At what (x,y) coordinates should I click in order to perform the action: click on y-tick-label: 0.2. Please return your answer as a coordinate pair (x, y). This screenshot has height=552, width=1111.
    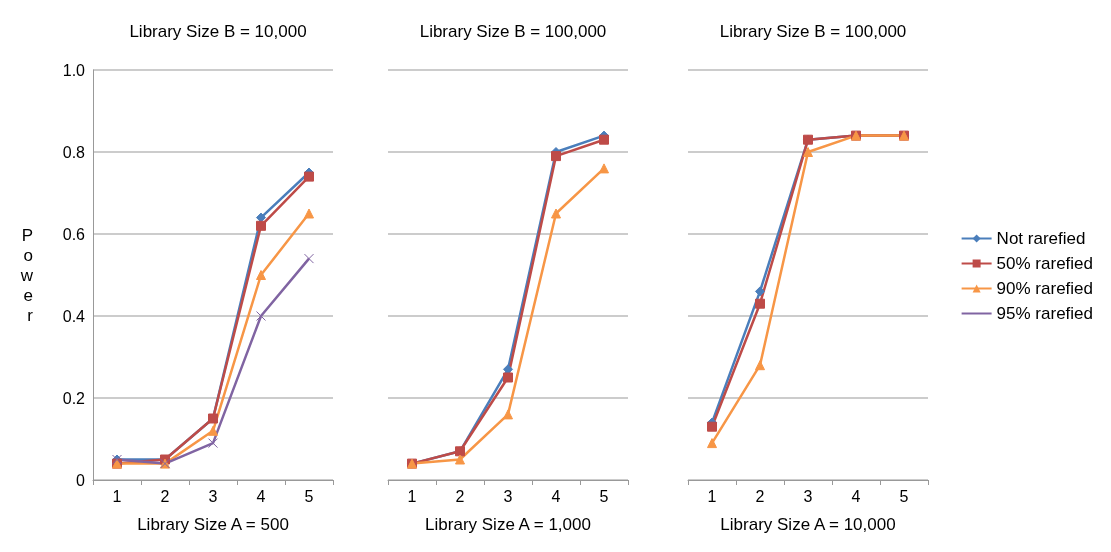
    Looking at the image, I should click on (74, 398).